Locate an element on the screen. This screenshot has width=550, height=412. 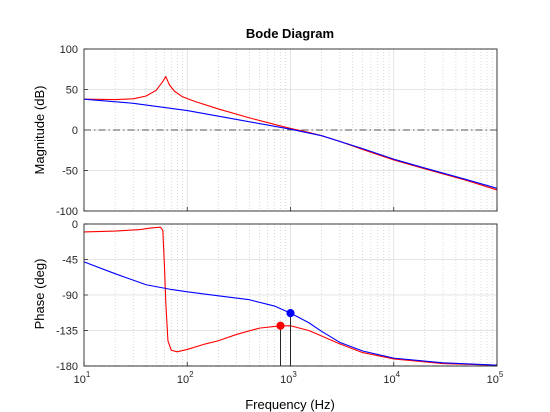
y-tick-label: -180 is located at coordinates (67, 367).